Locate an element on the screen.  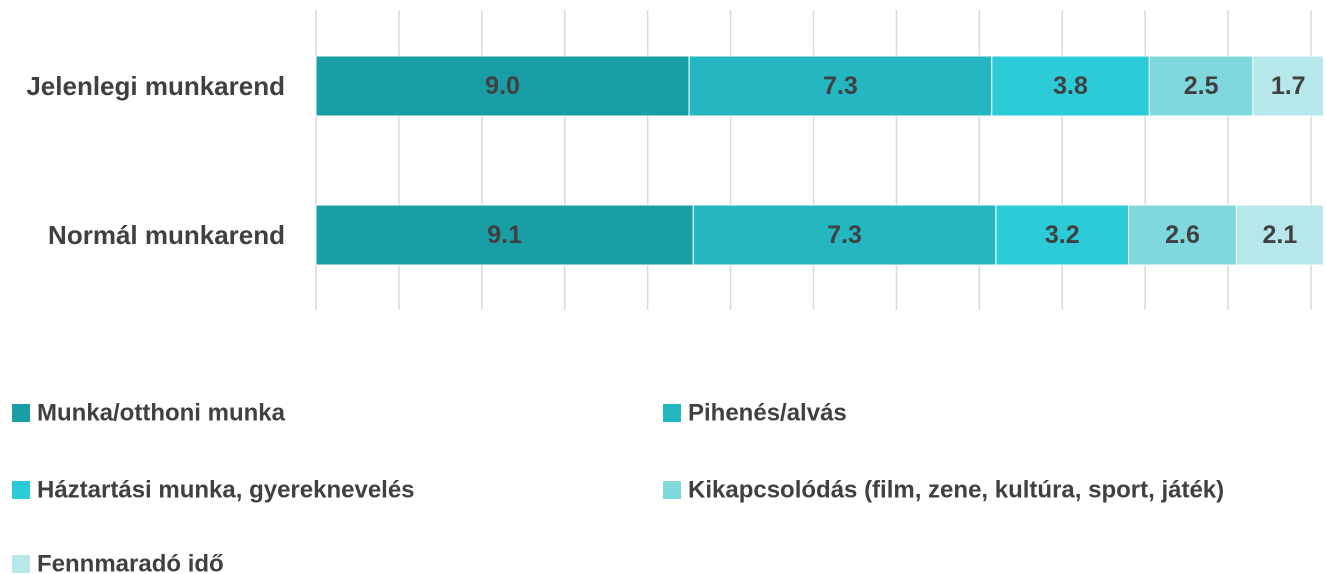
data-label: 3.8 is located at coordinates (1070, 86).